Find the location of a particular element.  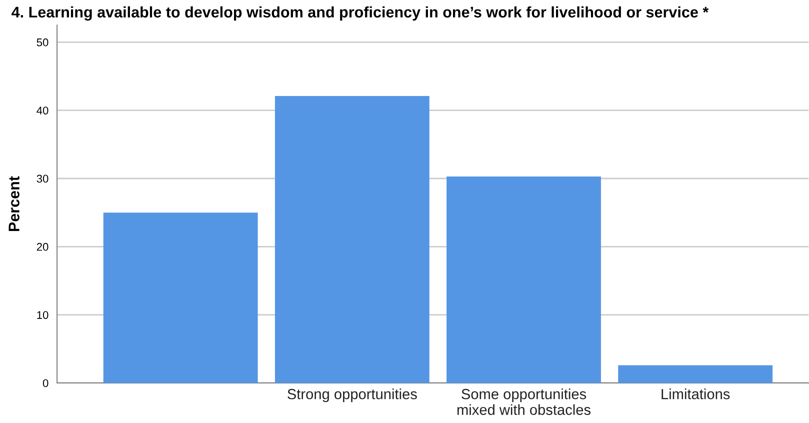

y-tick-label: 40 is located at coordinates (42, 110).